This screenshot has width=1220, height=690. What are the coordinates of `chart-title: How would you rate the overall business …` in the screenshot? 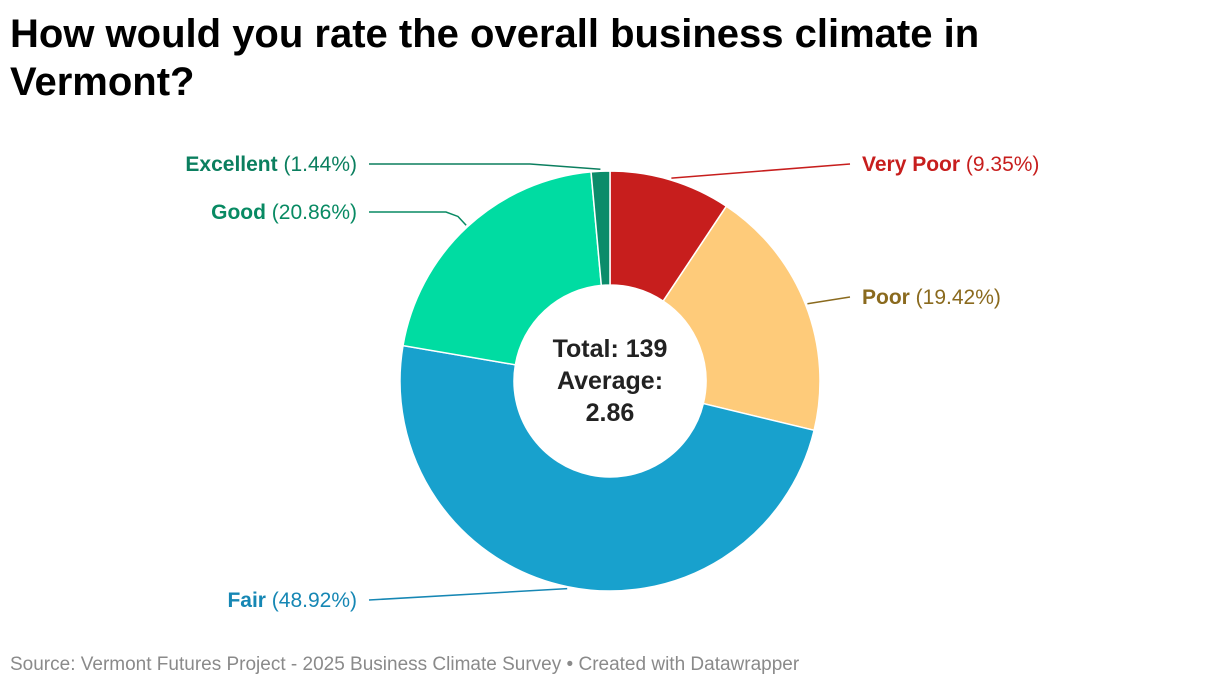 It's located at (495, 58).